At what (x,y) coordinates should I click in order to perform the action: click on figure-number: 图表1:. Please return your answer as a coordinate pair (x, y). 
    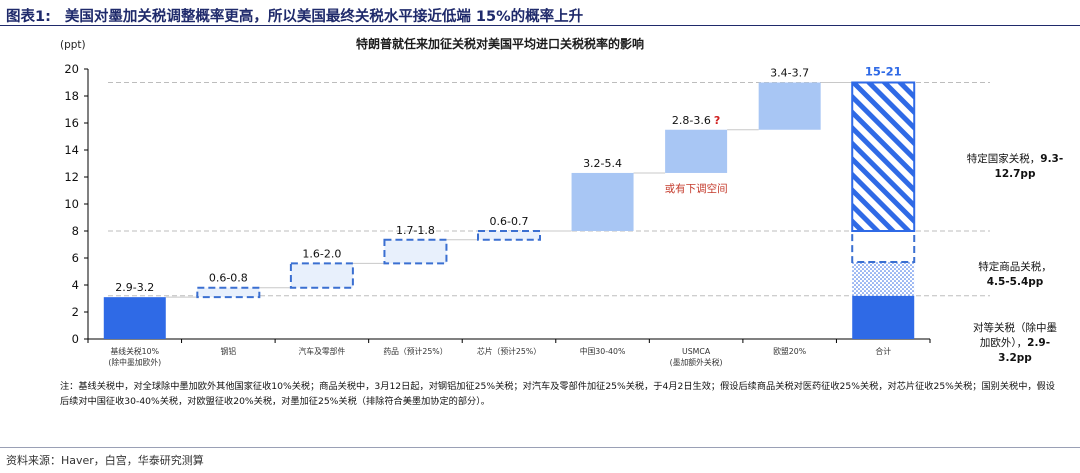
    Looking at the image, I should click on (28, 17).